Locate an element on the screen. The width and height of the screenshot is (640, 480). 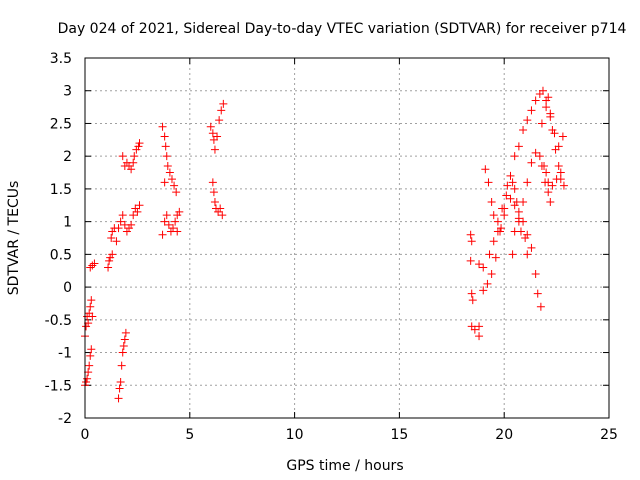
y-tick-label: -1 is located at coordinates (65, 354).